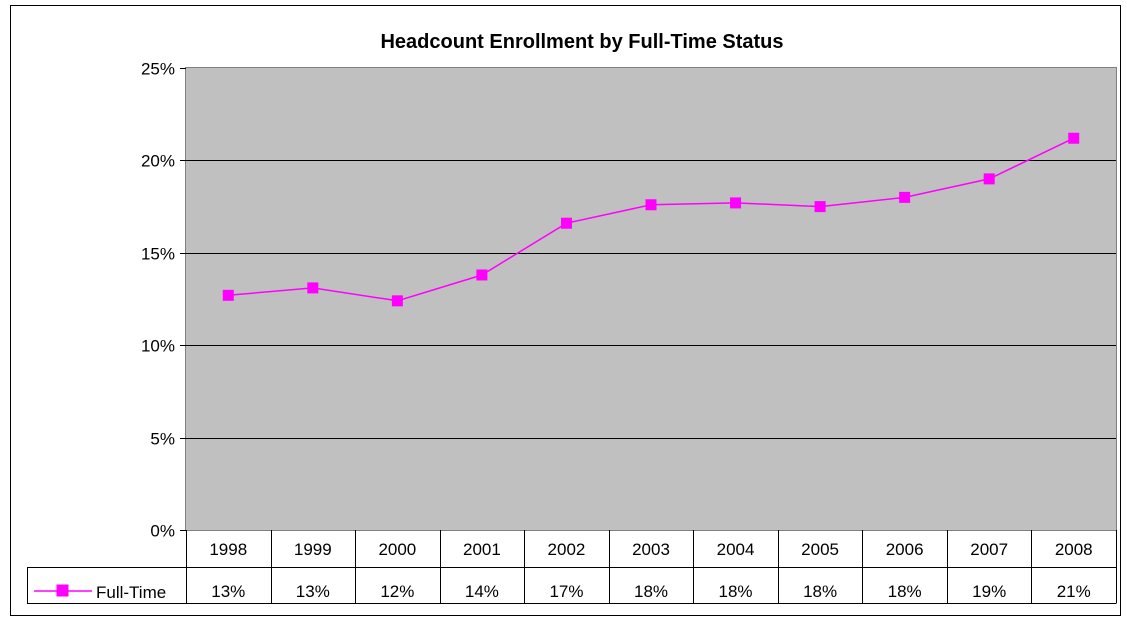 The width and height of the screenshot is (1127, 621). What do you see at coordinates (567, 549) in the screenshot?
I see `x-category-label: 2002` at bounding box center [567, 549].